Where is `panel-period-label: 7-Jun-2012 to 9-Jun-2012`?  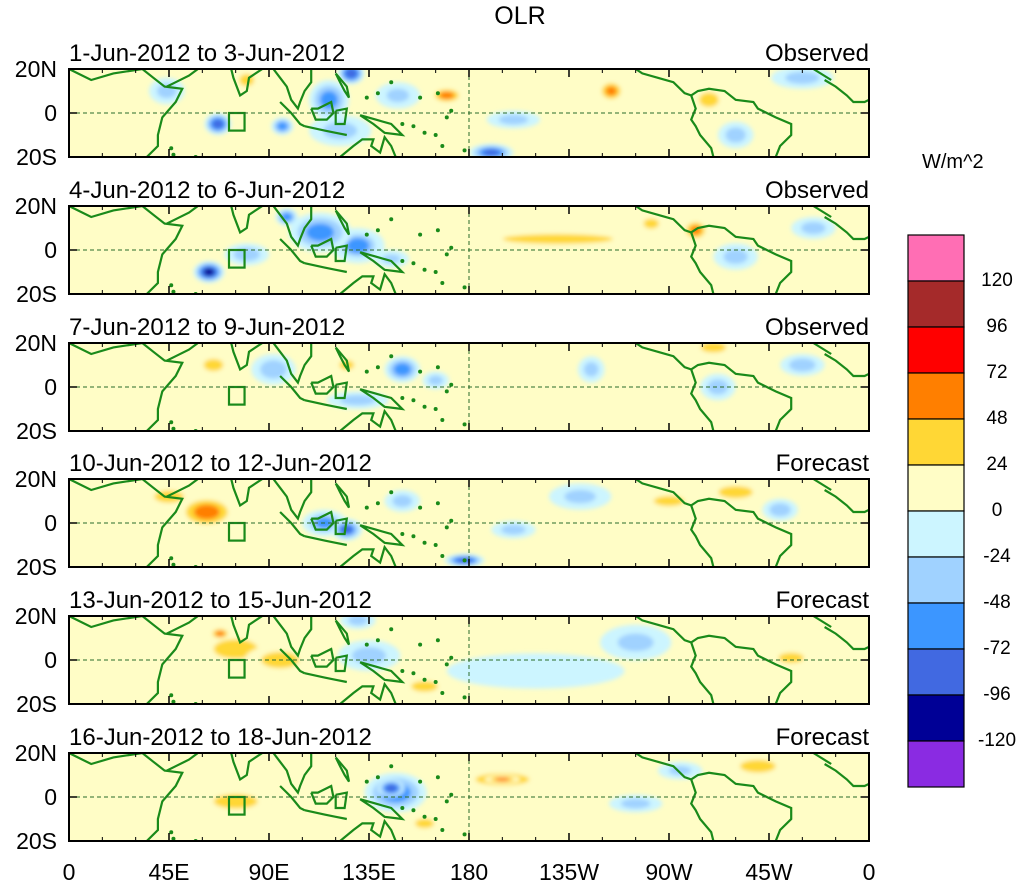
panel-period-label: 7-Jun-2012 to 9-Jun-2012 is located at coordinates (207, 327).